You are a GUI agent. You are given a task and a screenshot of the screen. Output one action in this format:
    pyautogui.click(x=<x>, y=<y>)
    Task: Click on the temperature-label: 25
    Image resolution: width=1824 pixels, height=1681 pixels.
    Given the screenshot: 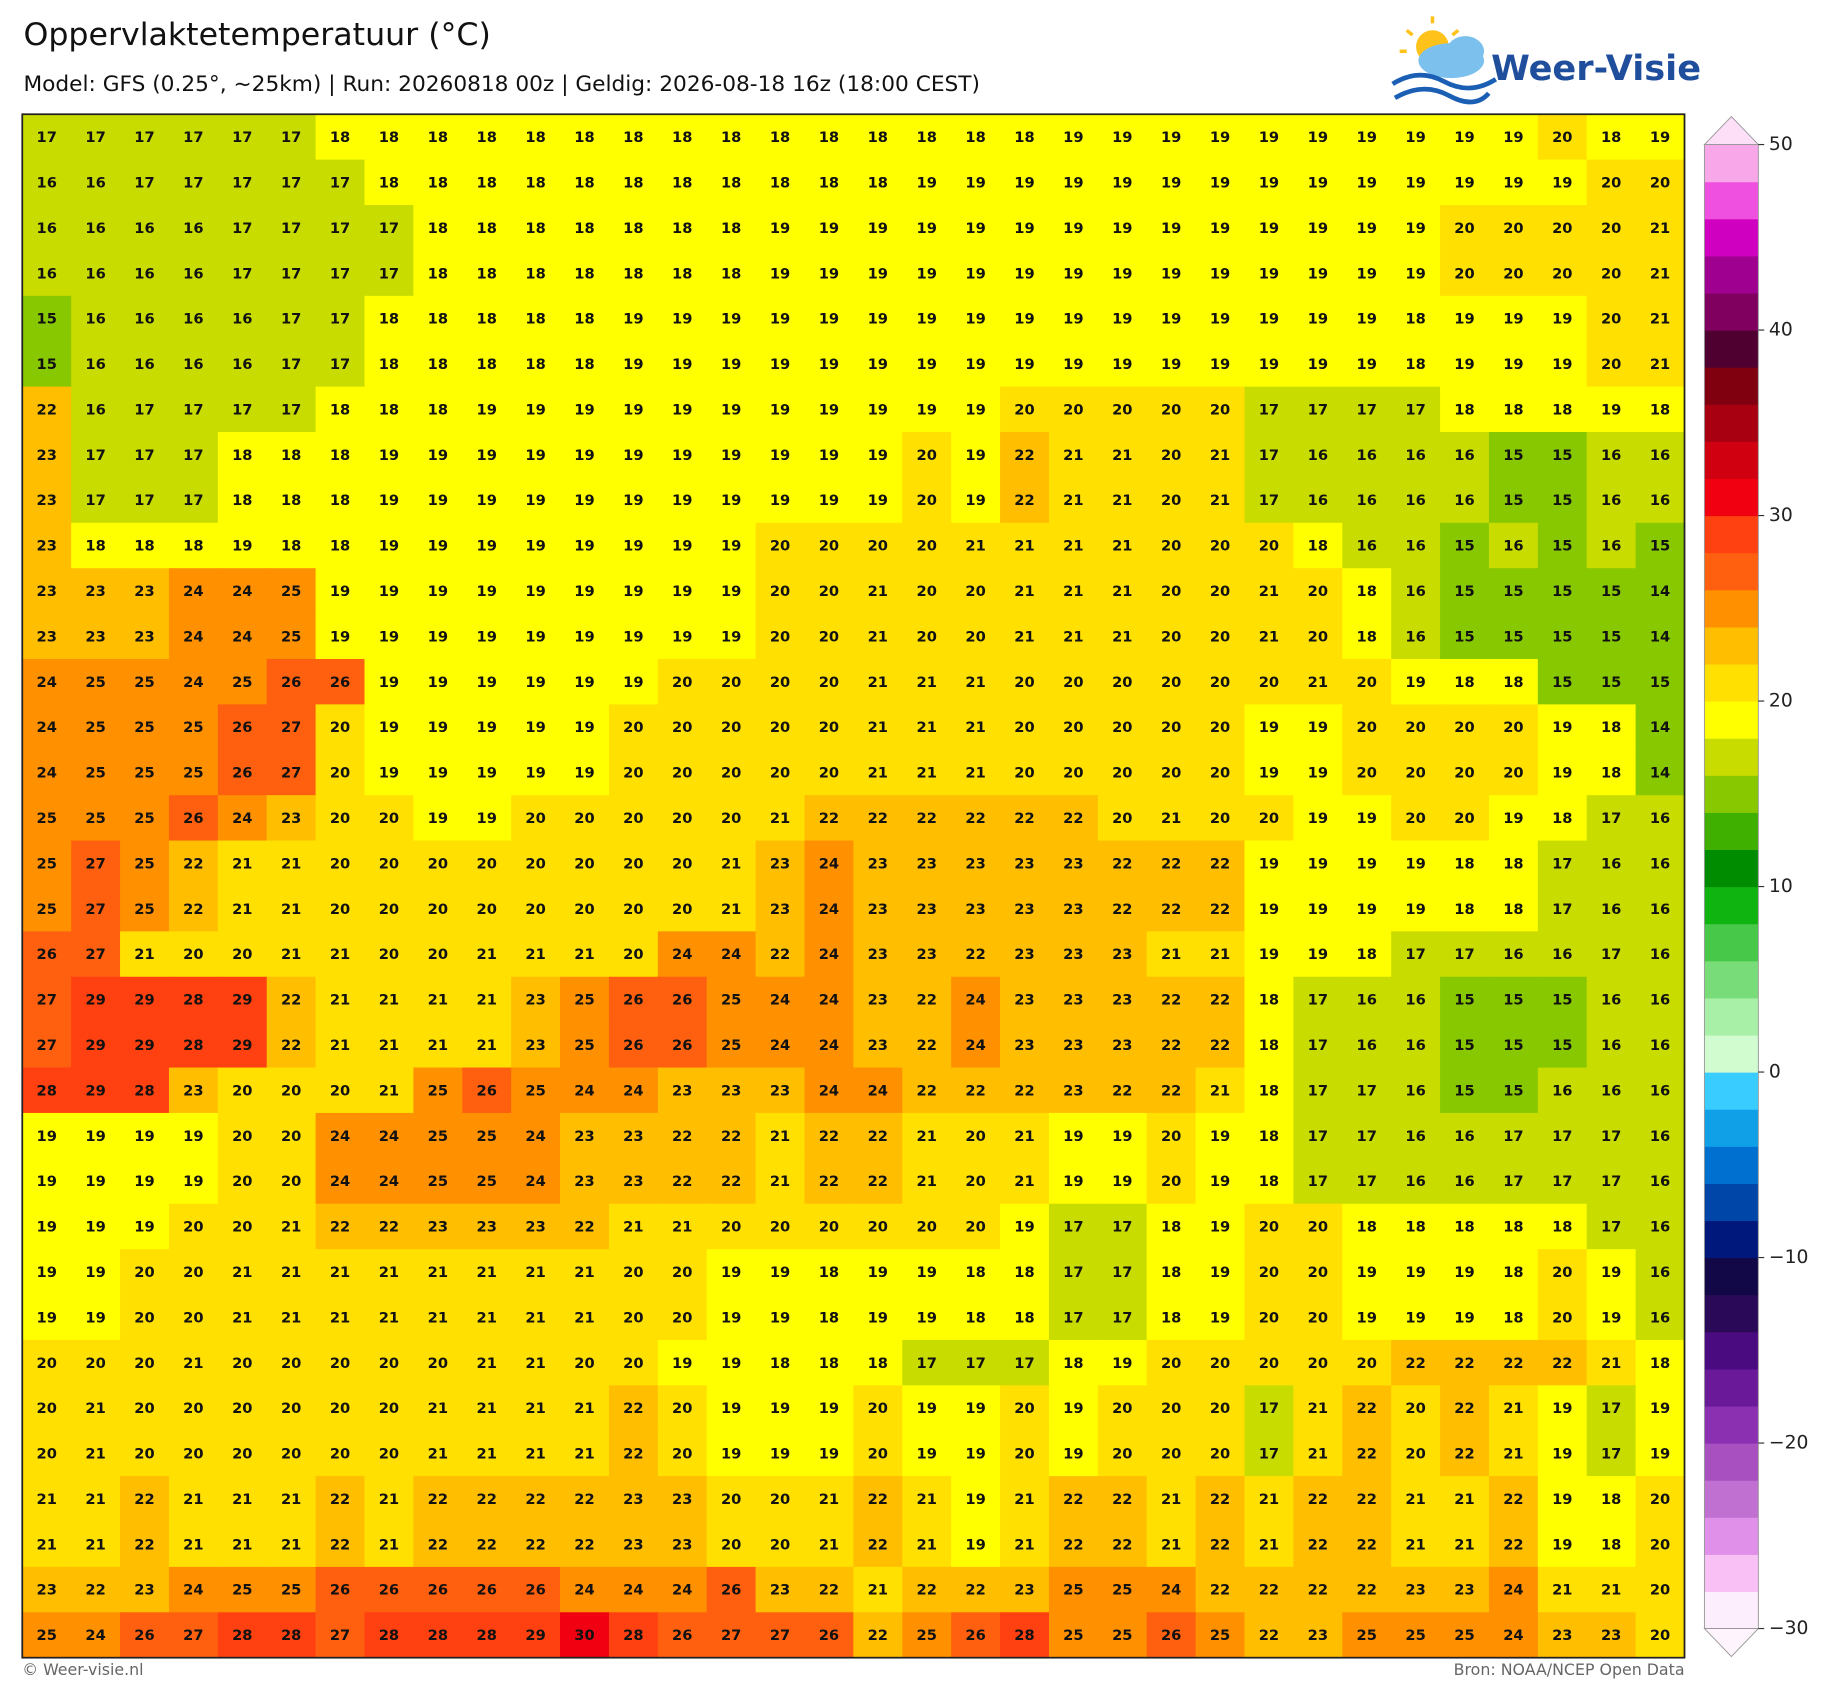 What is the action you would take?
    pyautogui.click(x=1367, y=1635)
    